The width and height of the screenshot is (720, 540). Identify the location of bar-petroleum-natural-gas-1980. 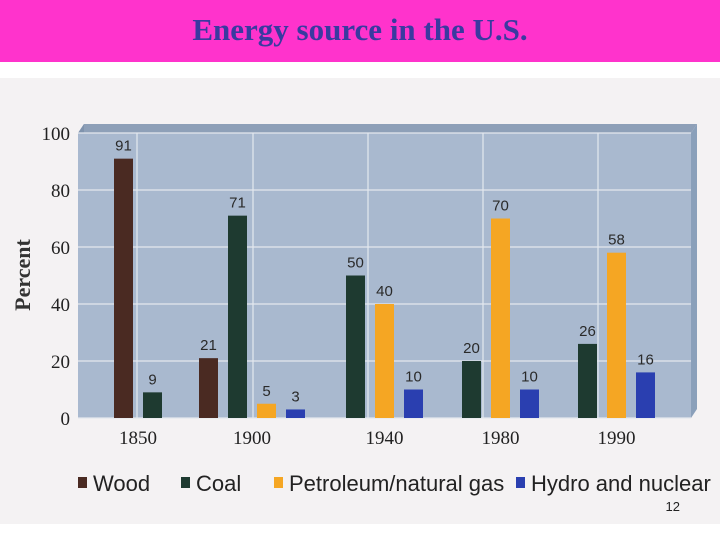
(500, 318).